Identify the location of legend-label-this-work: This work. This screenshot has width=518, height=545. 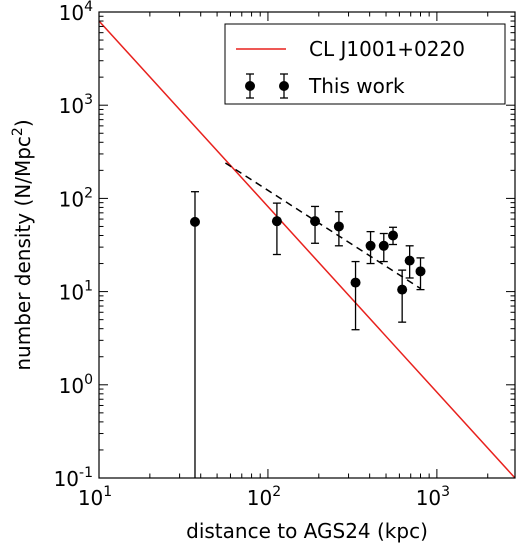
(356, 86).